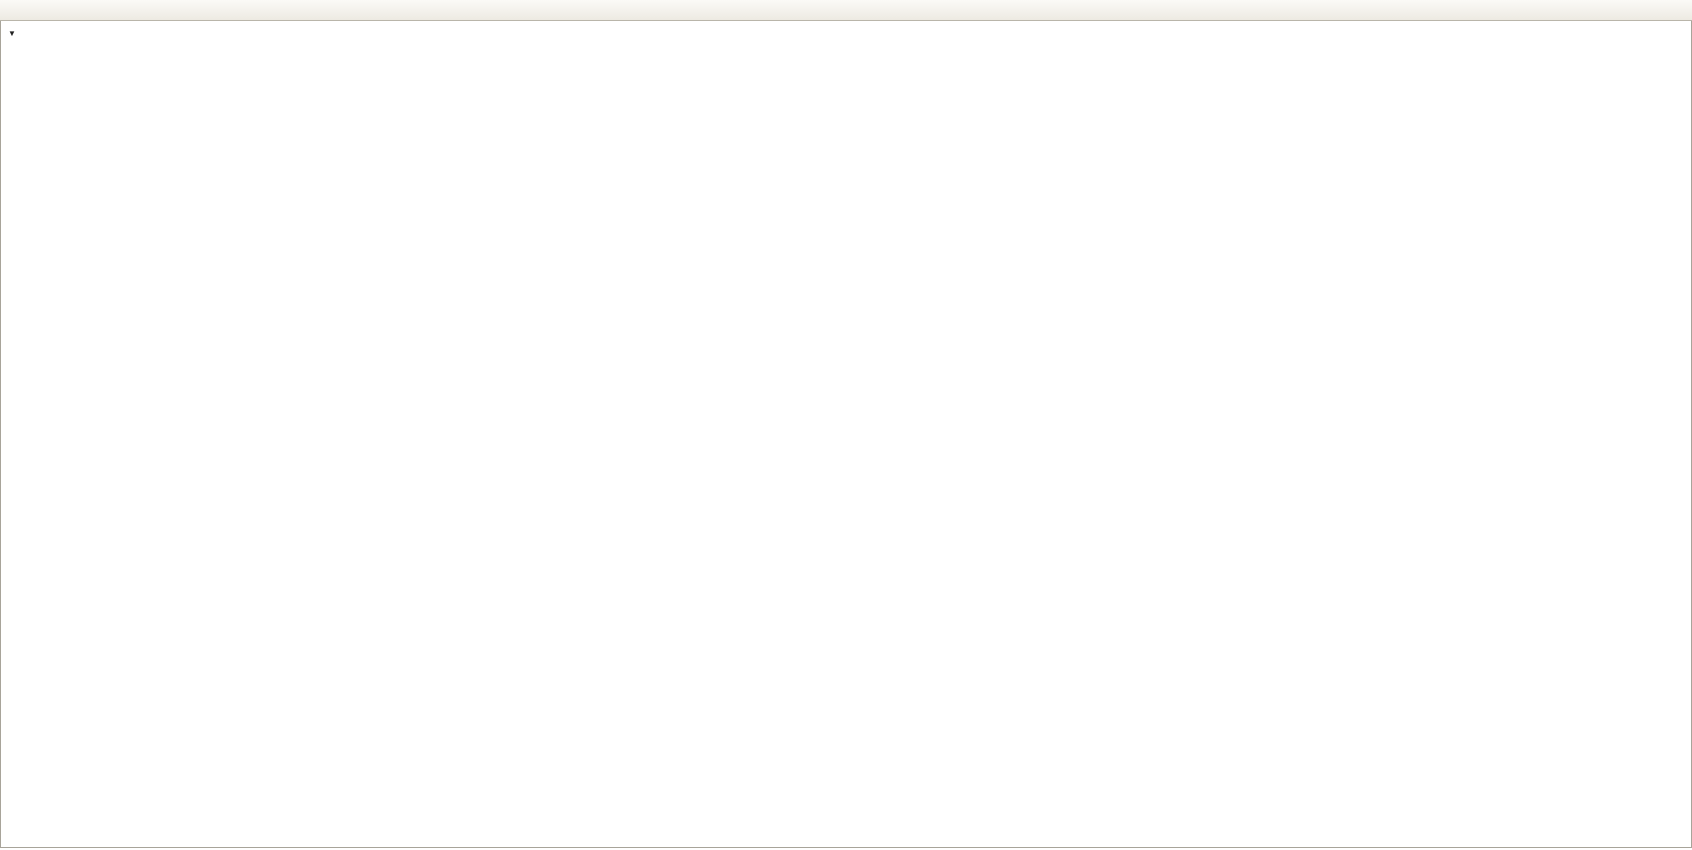  I want to click on chevron-down-icon: ▼, so click(12, 33).